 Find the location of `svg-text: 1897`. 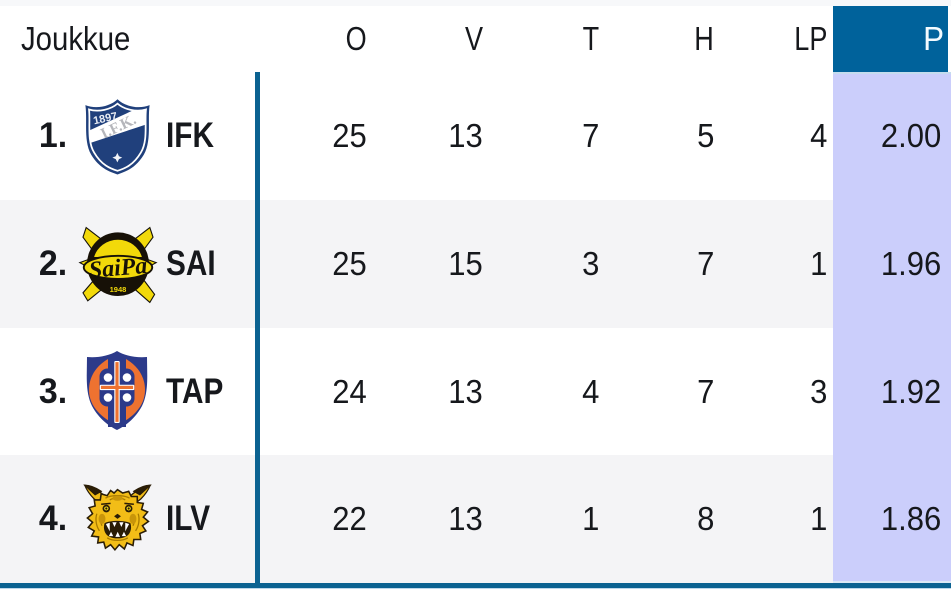

svg-text: 1897 is located at coordinates (105, 118).